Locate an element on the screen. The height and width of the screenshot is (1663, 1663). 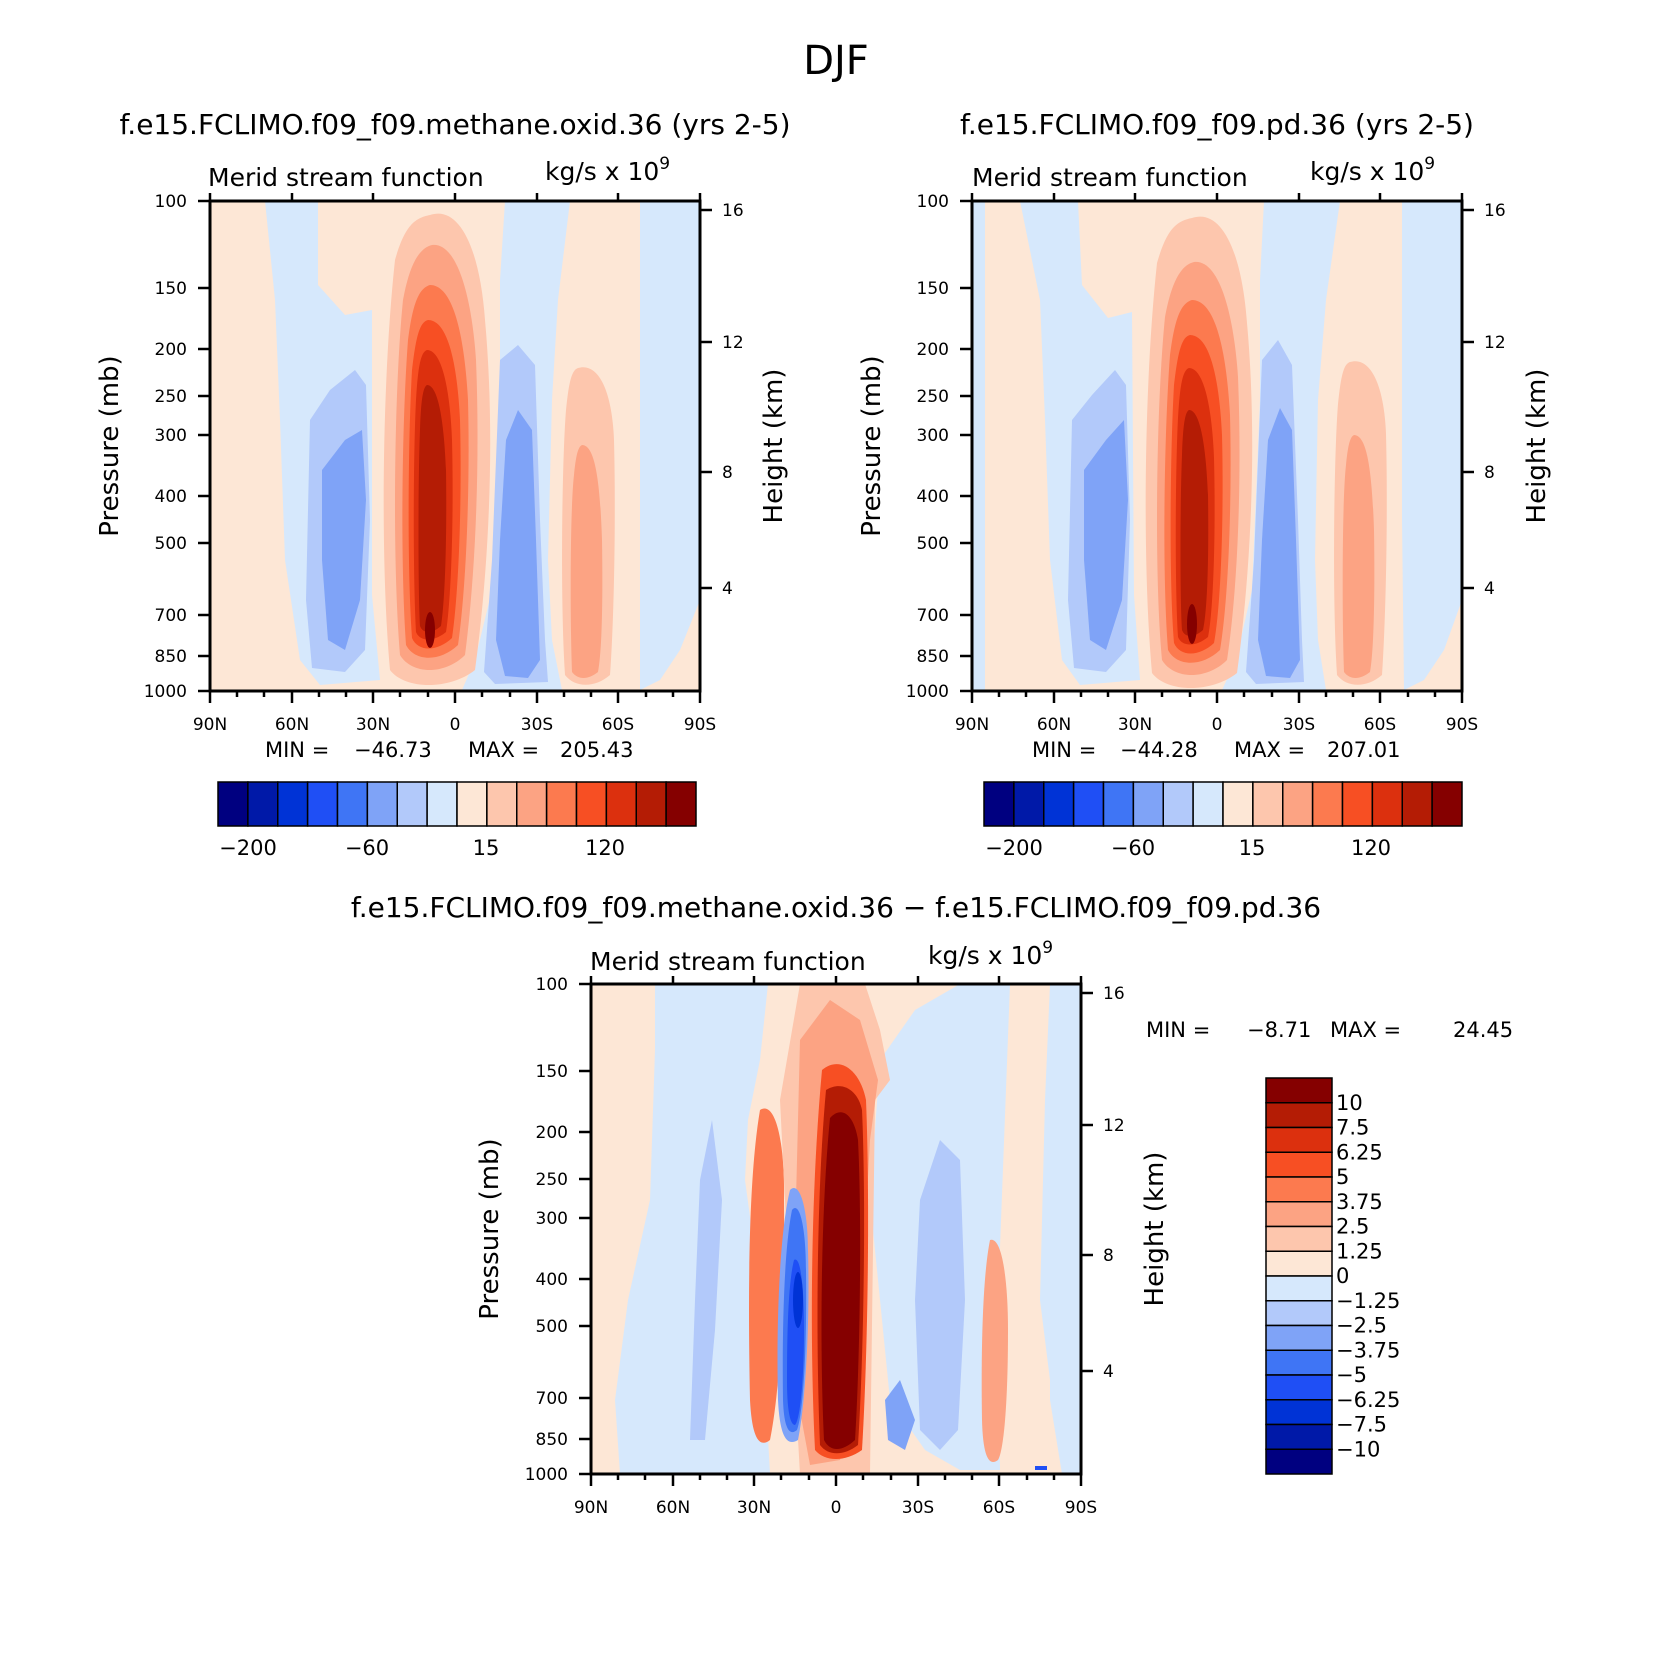
min-max-readout: MIN = −44.28 MAX = 207.01 is located at coordinates (1216, 750).